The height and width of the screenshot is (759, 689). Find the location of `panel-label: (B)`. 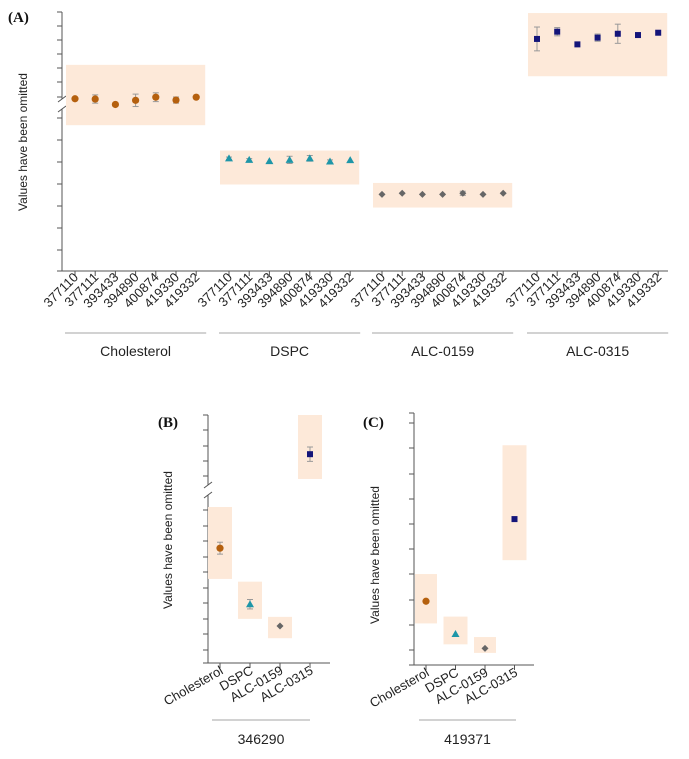

panel-label: (B) is located at coordinates (168, 423).